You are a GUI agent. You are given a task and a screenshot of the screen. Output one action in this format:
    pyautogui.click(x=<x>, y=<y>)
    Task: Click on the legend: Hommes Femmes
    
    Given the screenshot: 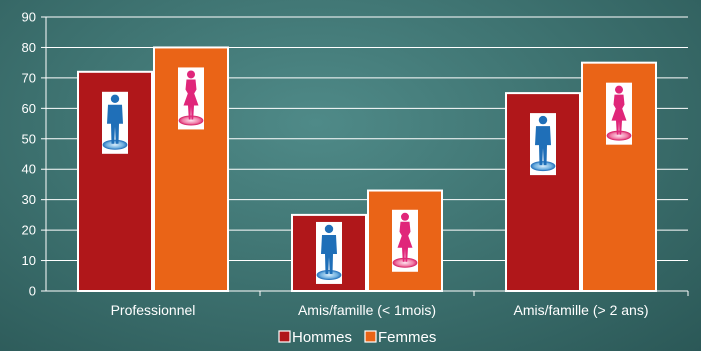 What is the action you would take?
    pyautogui.click(x=357, y=337)
    